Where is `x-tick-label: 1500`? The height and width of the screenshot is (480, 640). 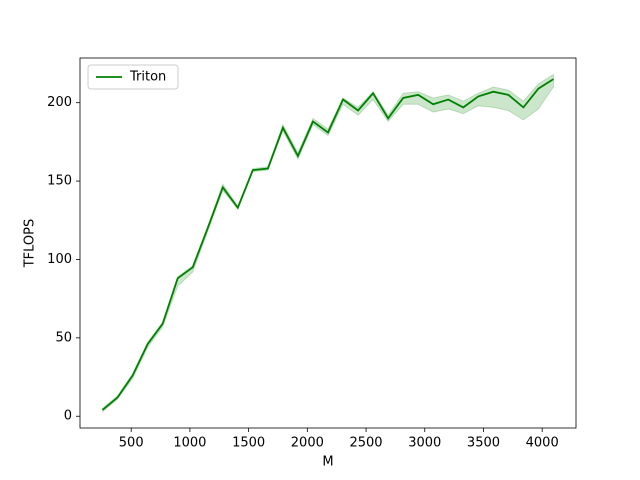
x-tick-label: 1500 is located at coordinates (248, 443).